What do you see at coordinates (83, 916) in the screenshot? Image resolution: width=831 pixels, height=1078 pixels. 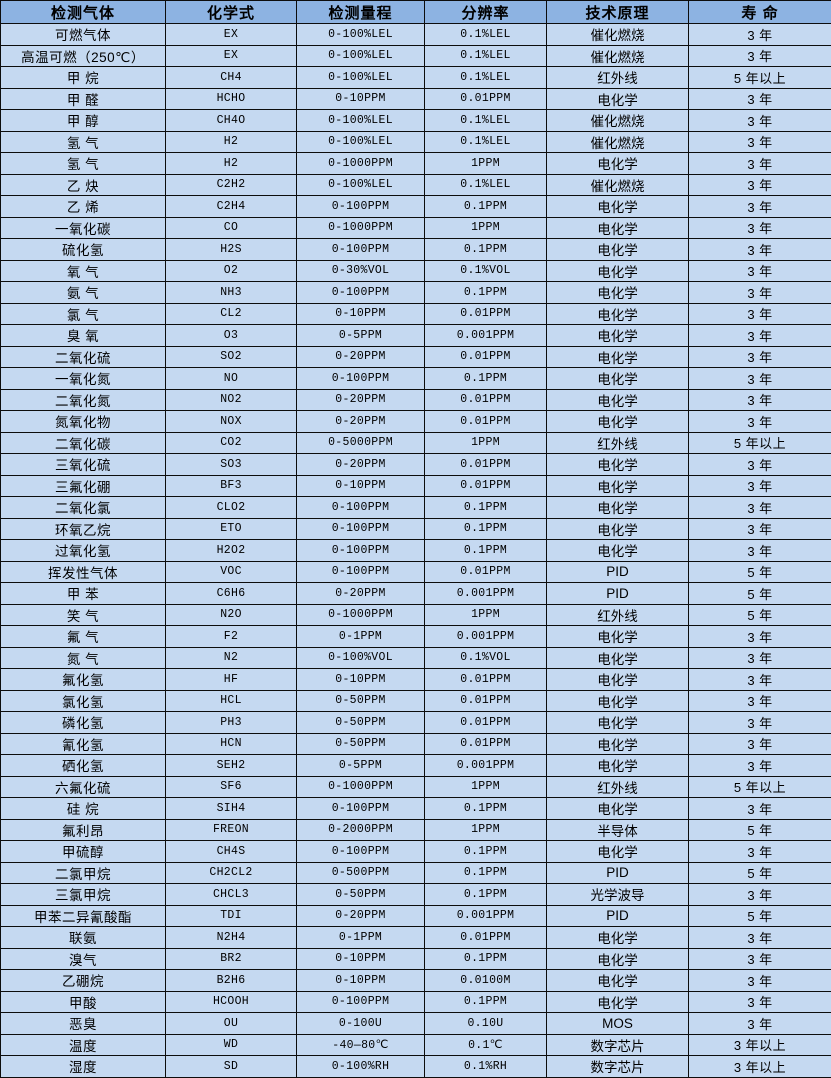 I see `cell-gas: 甲苯二异氰酸酯` at bounding box center [83, 916].